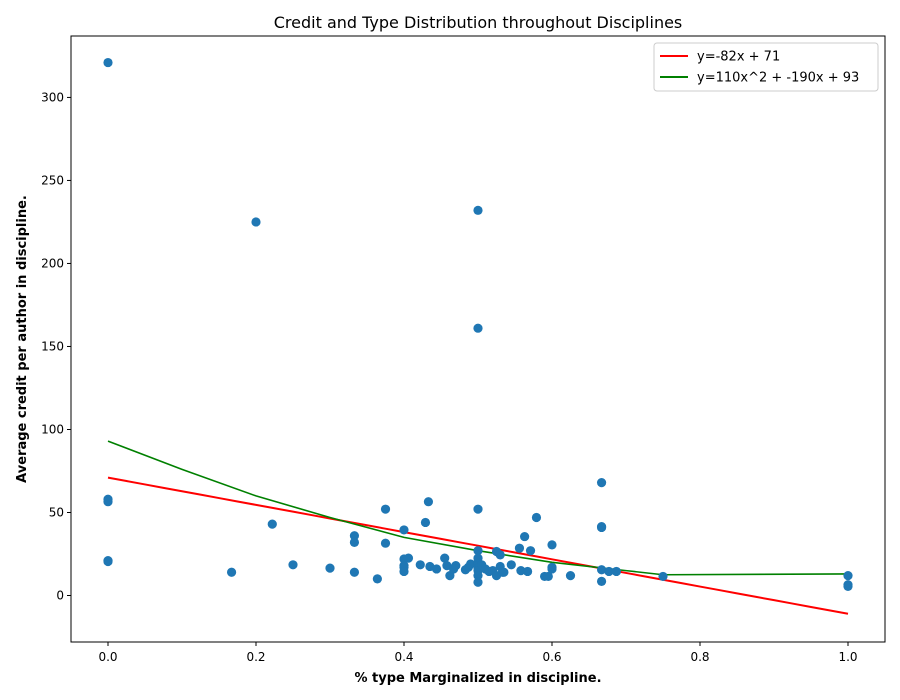 This screenshot has width=900, height=700. Describe the element at coordinates (255, 657) in the screenshot. I see `x-tick-label: 0.2` at that location.